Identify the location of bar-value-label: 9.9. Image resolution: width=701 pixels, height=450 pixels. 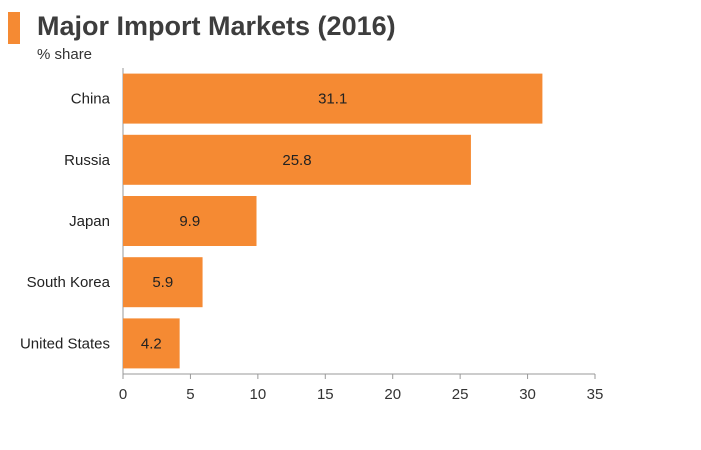
(189, 221).